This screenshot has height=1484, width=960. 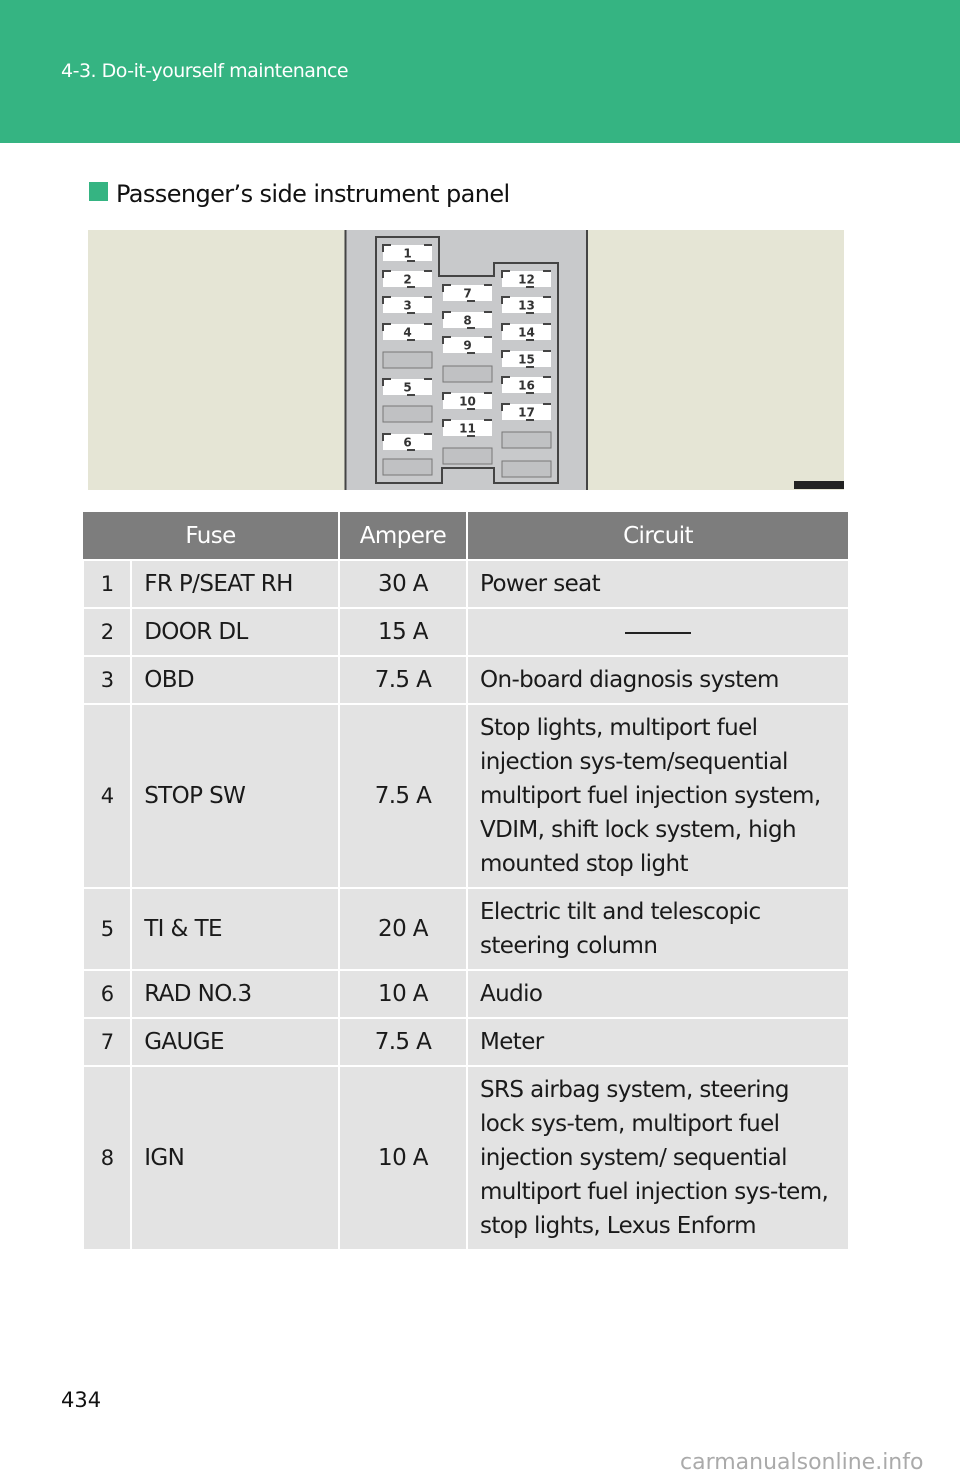 What do you see at coordinates (313, 194) in the screenshot?
I see `section-title-text: Passenger’s side instrument panel` at bounding box center [313, 194].